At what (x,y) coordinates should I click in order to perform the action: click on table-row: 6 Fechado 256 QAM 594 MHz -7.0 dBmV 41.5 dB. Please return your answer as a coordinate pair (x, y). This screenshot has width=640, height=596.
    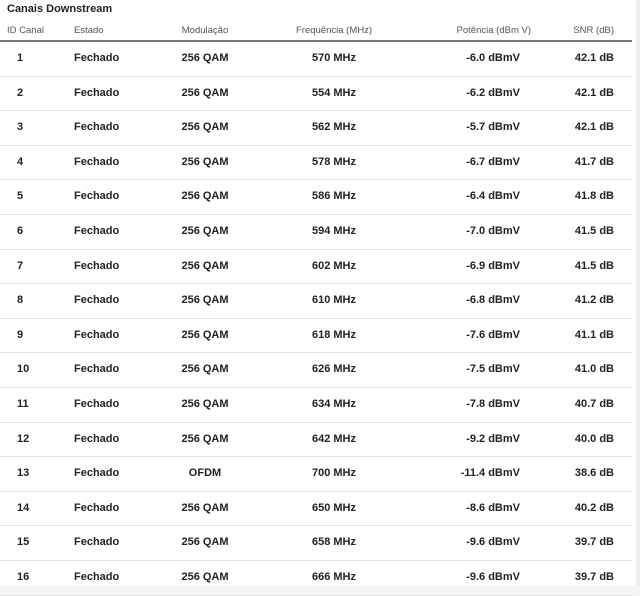
    Looking at the image, I should click on (316, 232).